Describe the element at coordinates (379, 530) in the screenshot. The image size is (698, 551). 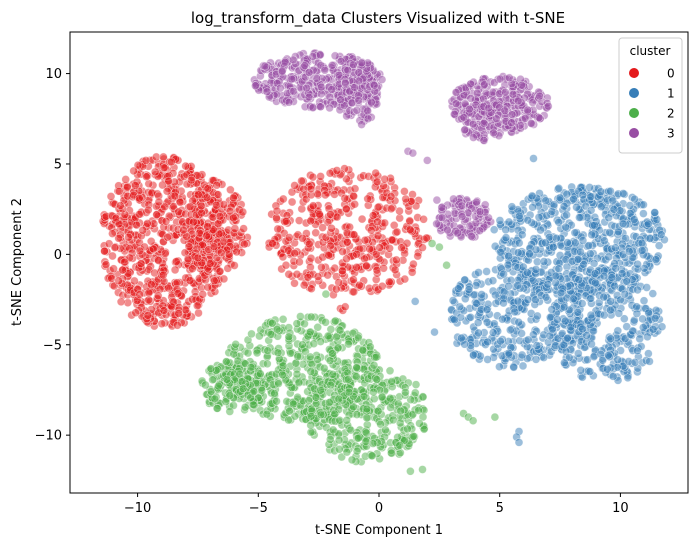
I see `x-axis-label: t-SNE Component 1` at that location.